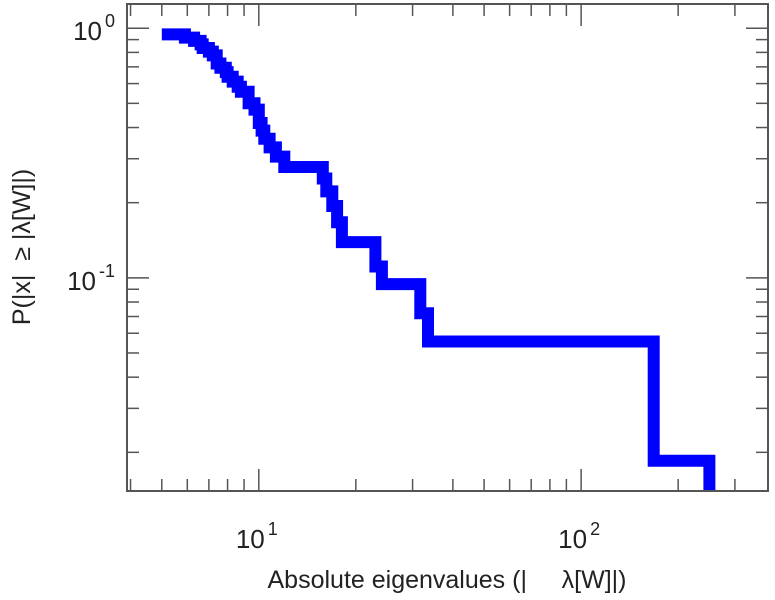 This screenshot has height=600, width=775. What do you see at coordinates (418, 536) in the screenshot?
I see `x-tick-labels: 10 1 10 2` at bounding box center [418, 536].